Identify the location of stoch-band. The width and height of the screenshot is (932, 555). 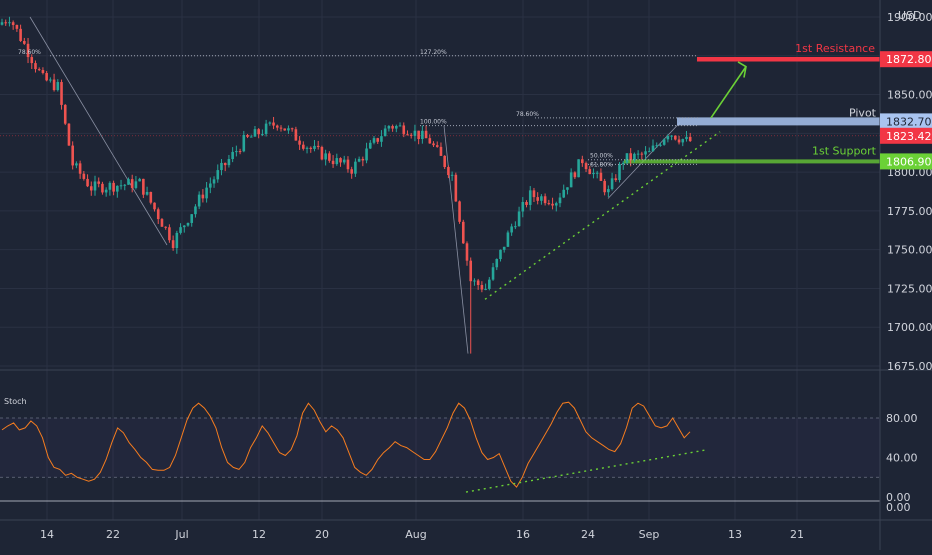
(440, 448).